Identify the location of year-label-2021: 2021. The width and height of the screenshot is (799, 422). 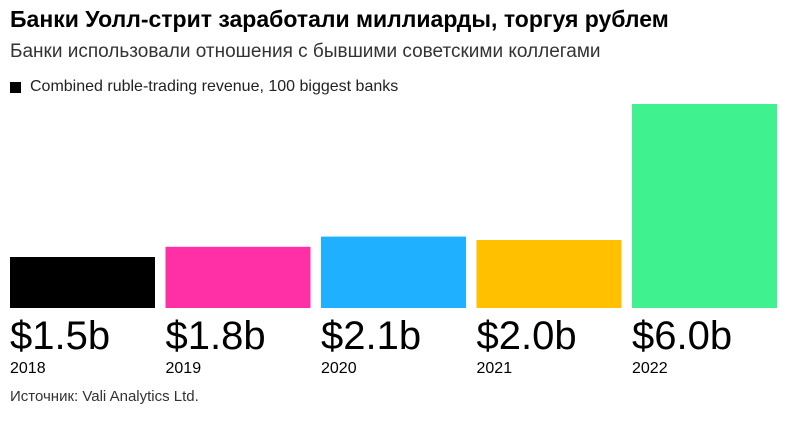
(495, 368).